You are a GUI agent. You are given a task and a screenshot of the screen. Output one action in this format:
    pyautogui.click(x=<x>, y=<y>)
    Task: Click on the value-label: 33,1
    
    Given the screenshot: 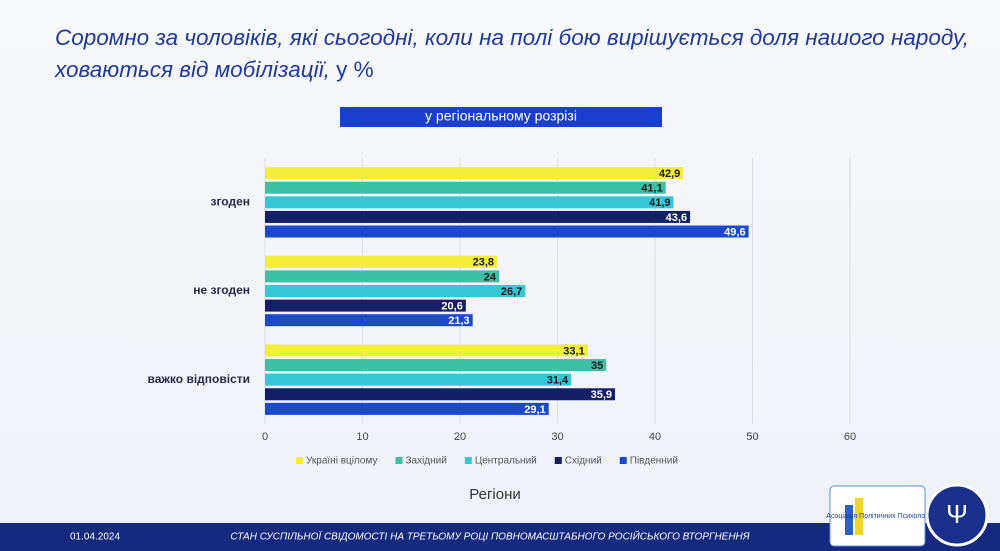 What is the action you would take?
    pyautogui.click(x=573, y=351)
    